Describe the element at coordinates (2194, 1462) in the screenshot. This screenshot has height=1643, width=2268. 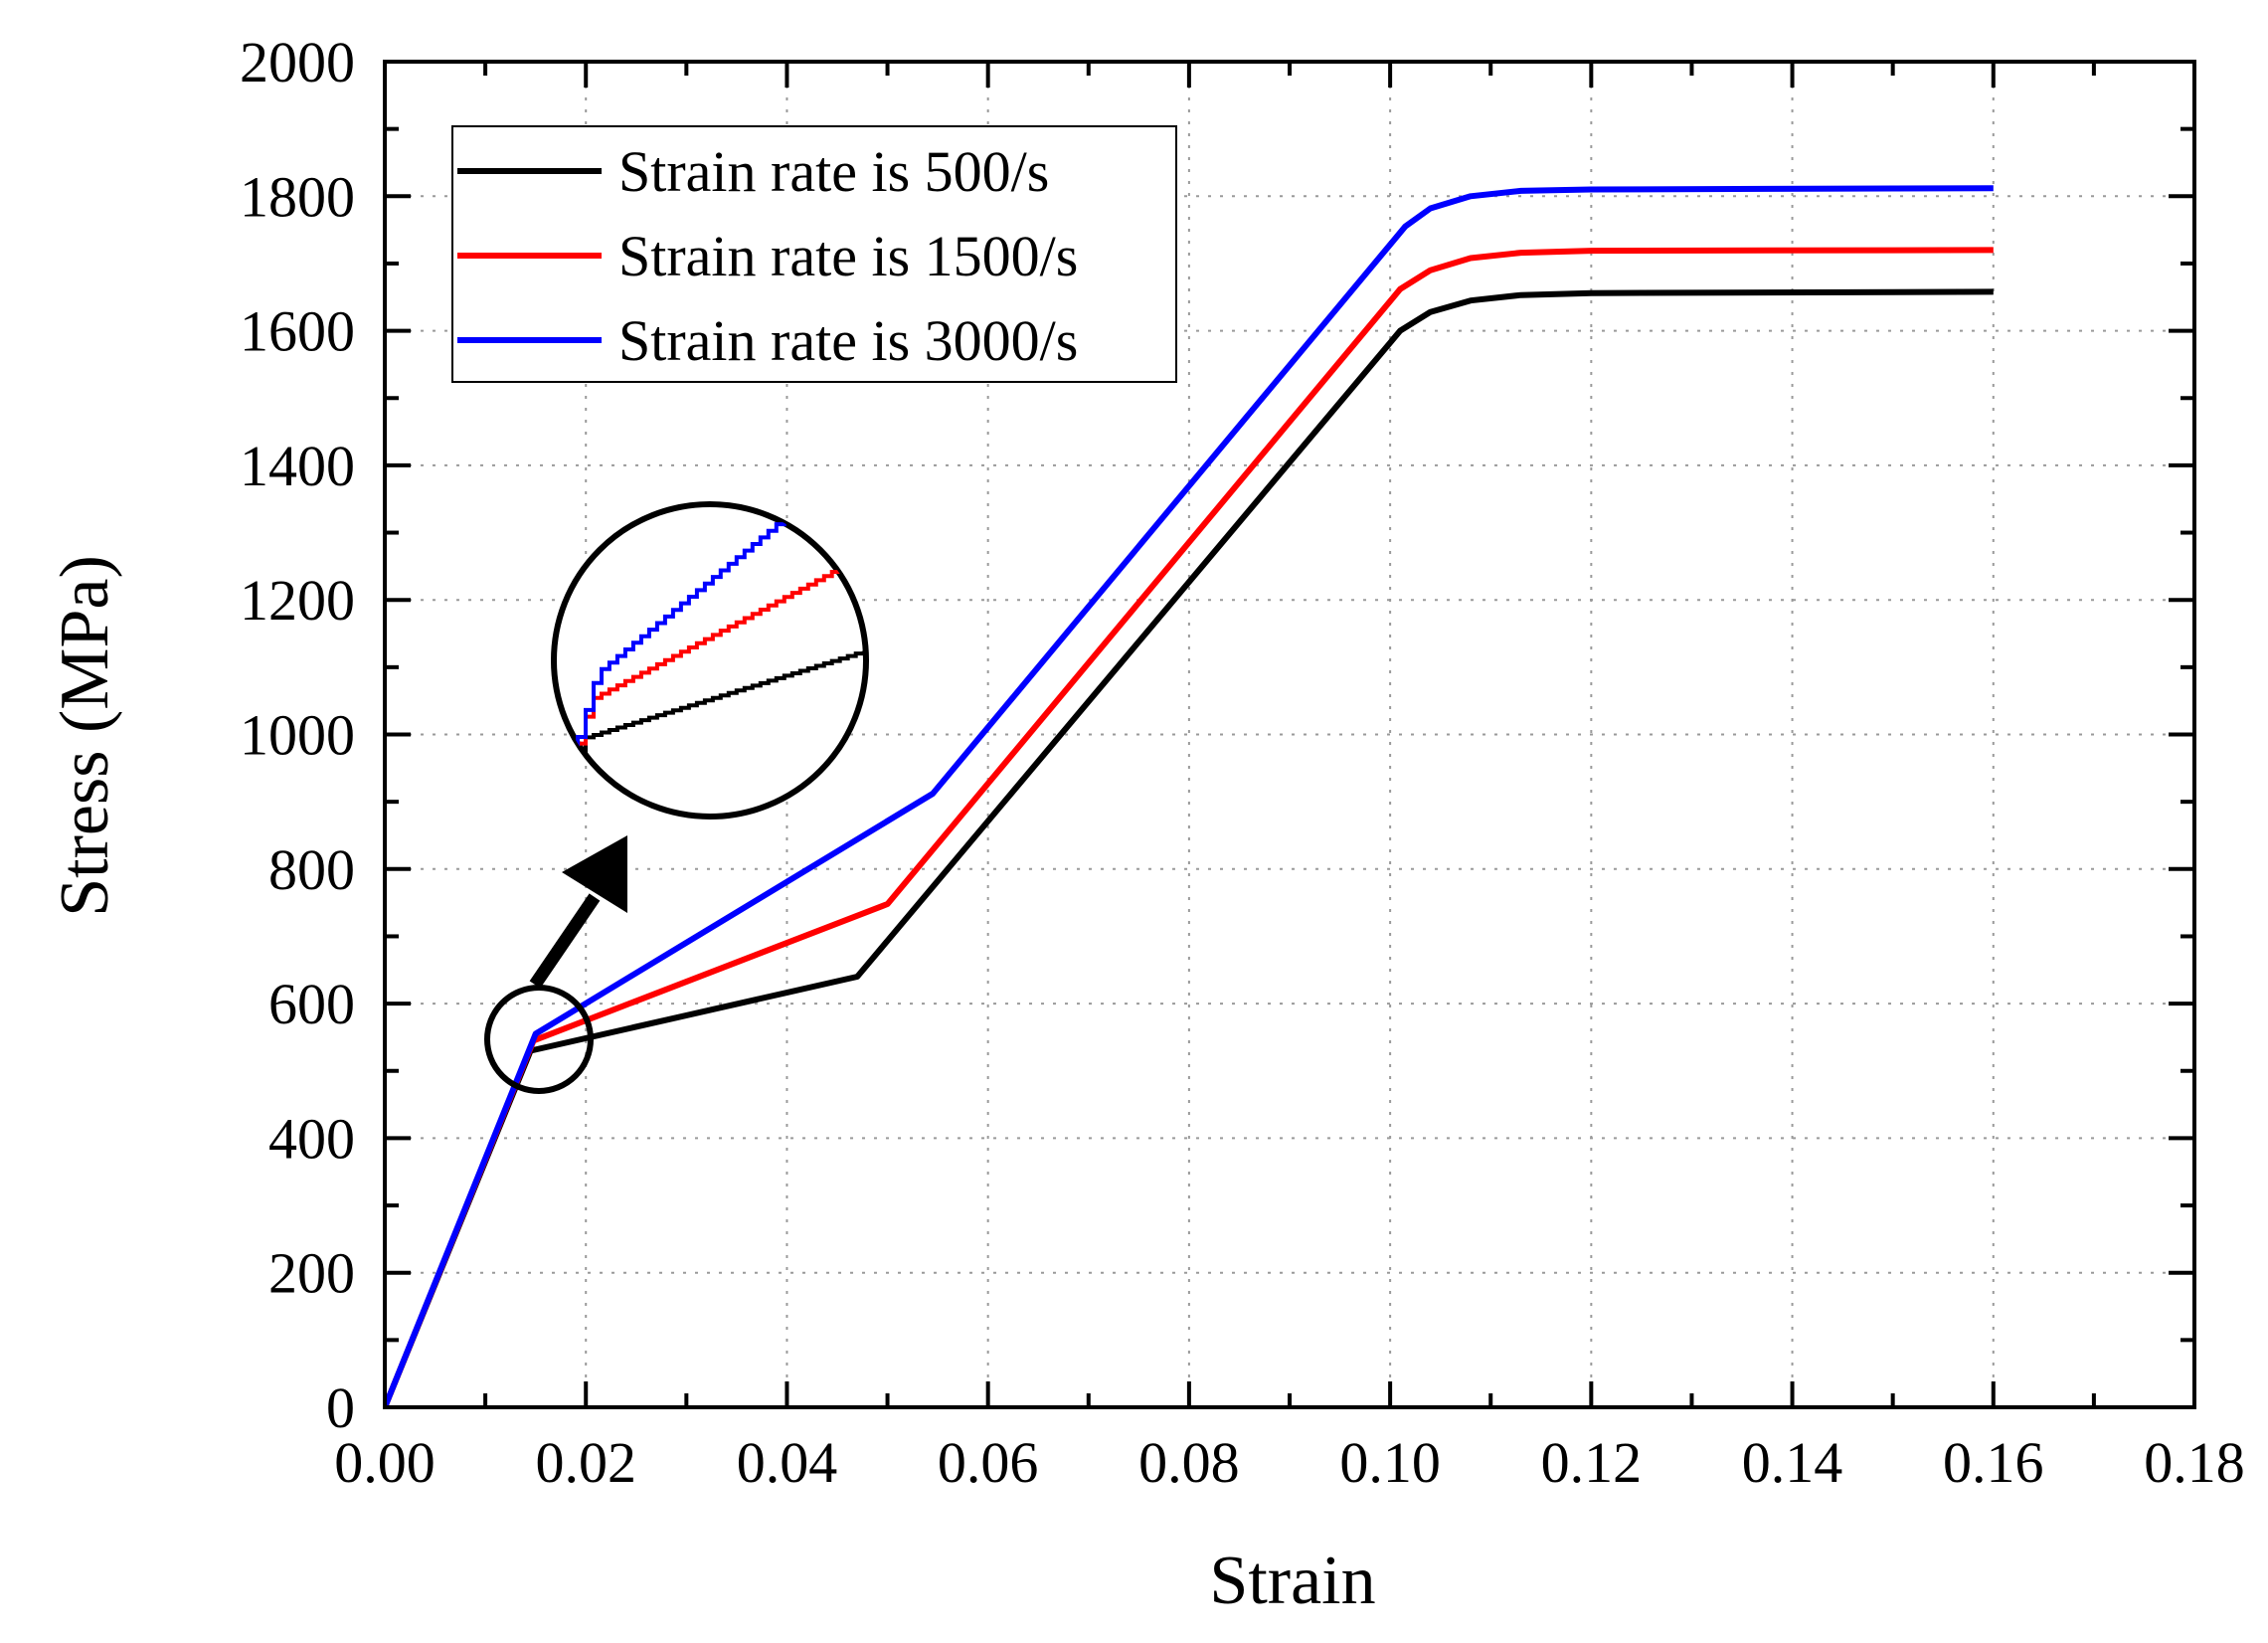
I see `x-tick-label: 0.18` at that location.